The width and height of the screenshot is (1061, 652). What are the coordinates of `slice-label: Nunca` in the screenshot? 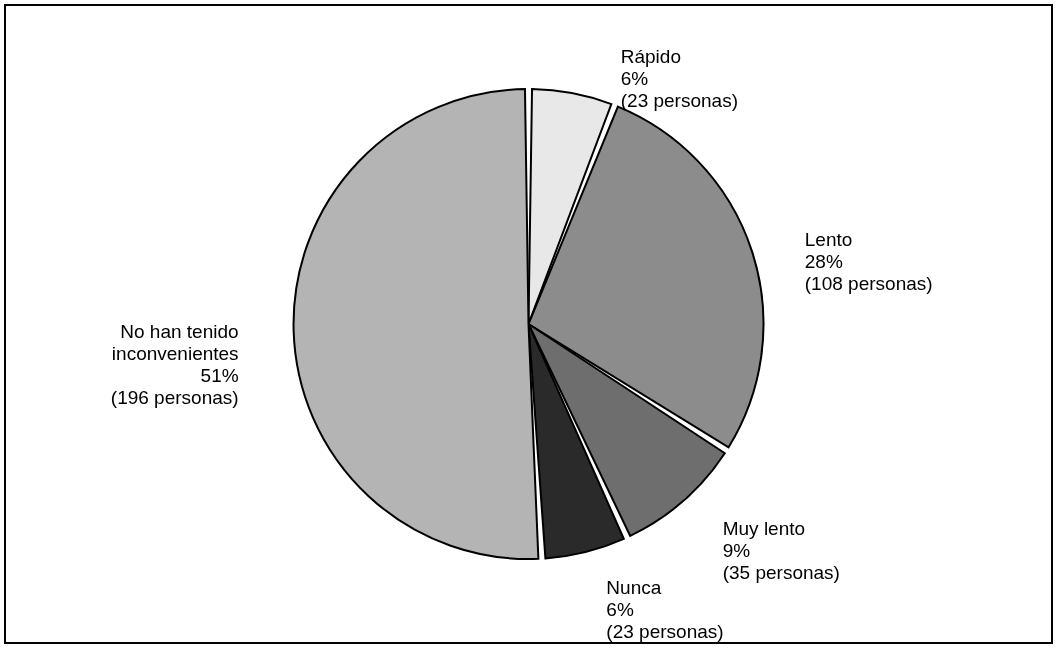 It's located at (634, 587).